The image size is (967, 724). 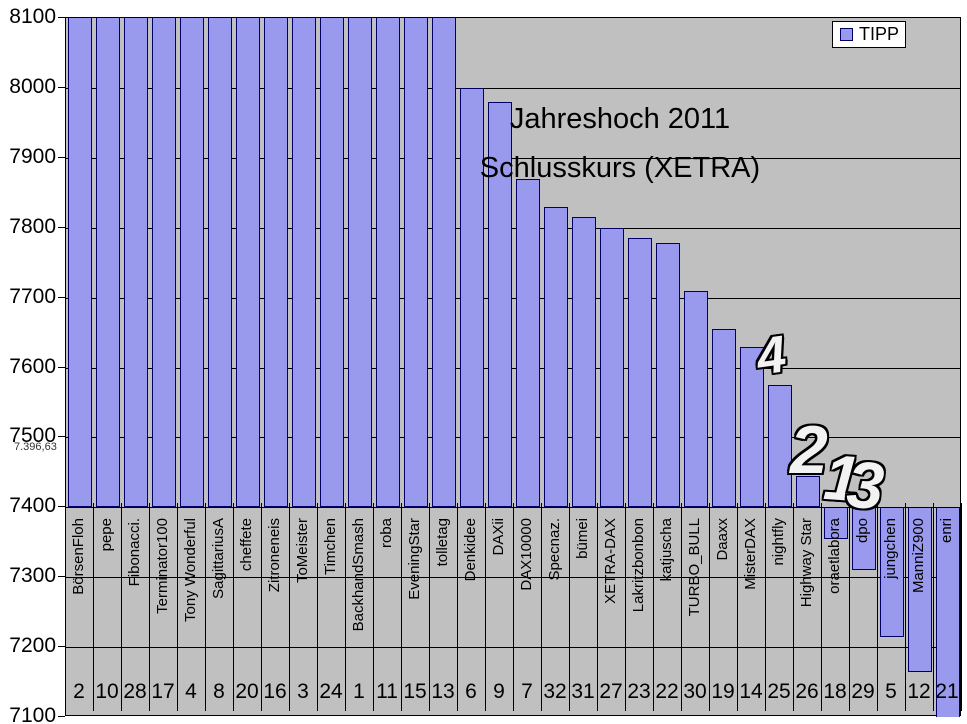 I want to click on bar-Specnaz., so click(x=556, y=357).